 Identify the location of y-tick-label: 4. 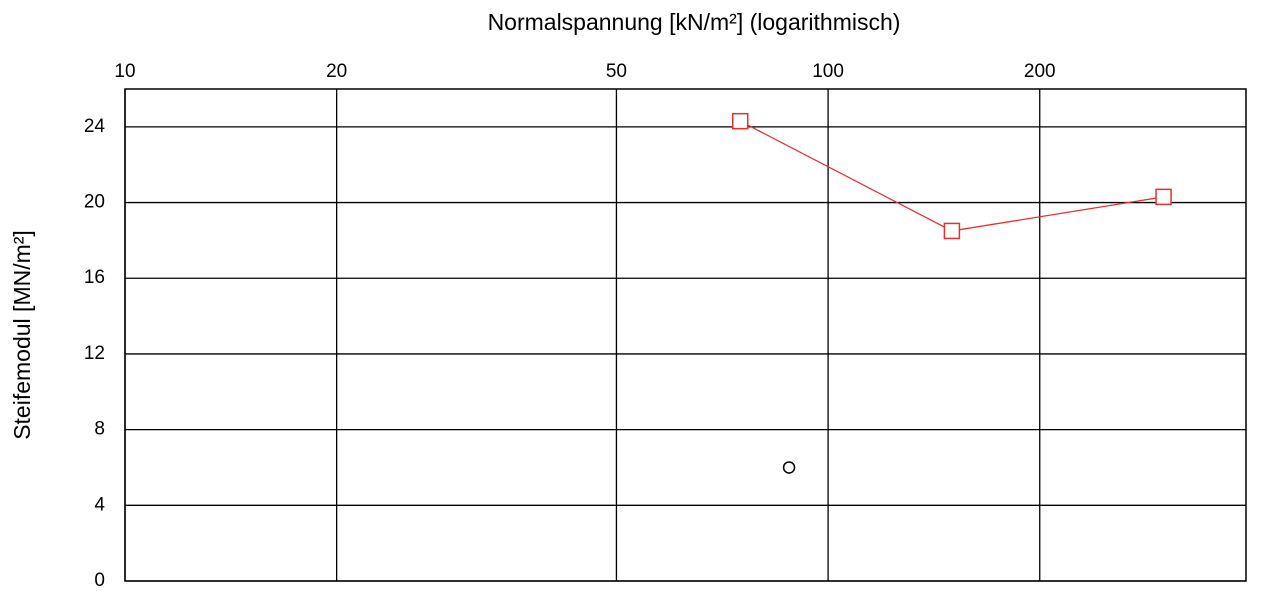
(99, 504).